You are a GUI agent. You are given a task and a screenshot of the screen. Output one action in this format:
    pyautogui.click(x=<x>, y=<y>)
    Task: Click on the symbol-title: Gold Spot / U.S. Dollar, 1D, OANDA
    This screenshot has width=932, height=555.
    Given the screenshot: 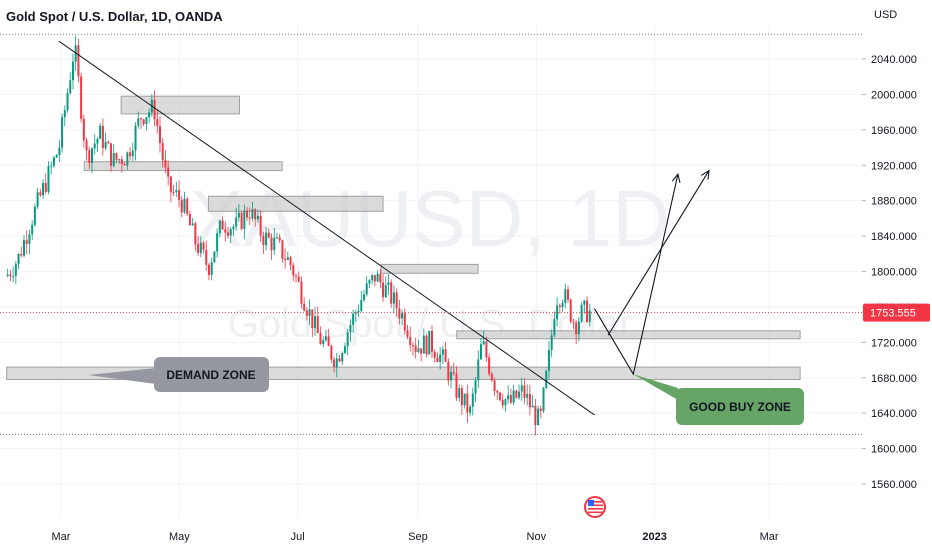 What is the action you would take?
    pyautogui.click(x=114, y=16)
    